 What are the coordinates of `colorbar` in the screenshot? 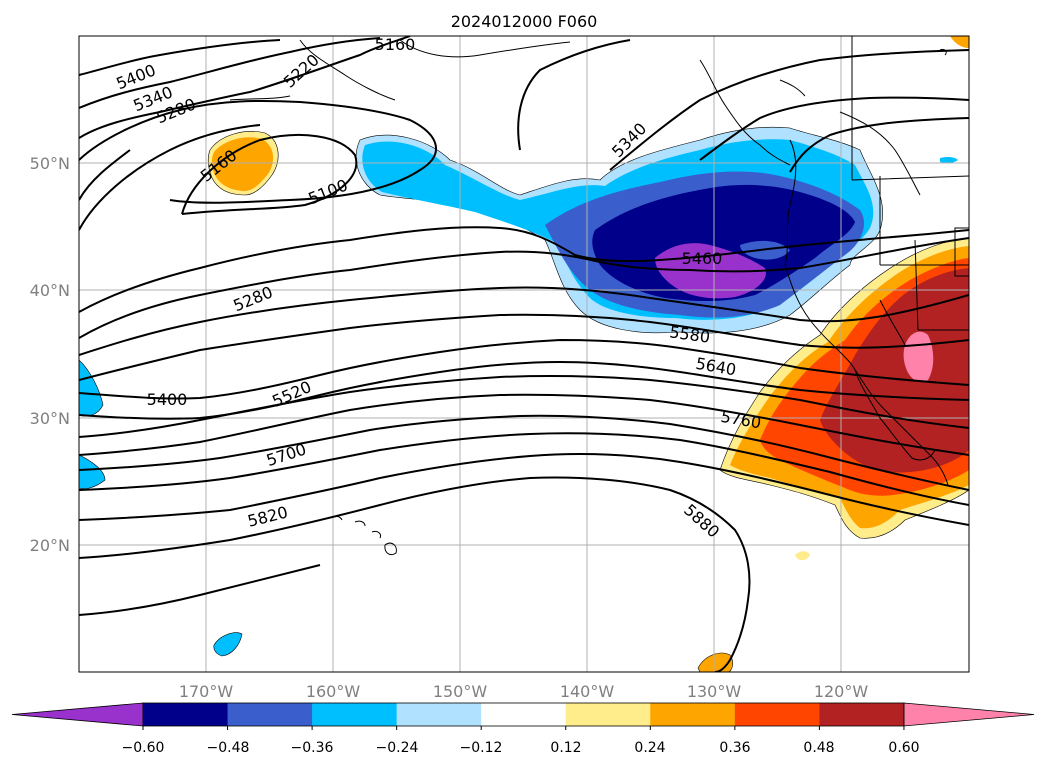 It's located at (523, 716).